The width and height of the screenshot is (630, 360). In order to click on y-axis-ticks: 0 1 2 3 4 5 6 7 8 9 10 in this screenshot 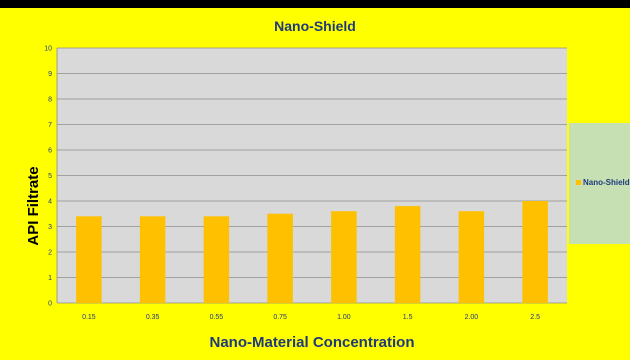, I will do `click(48, 177)`.